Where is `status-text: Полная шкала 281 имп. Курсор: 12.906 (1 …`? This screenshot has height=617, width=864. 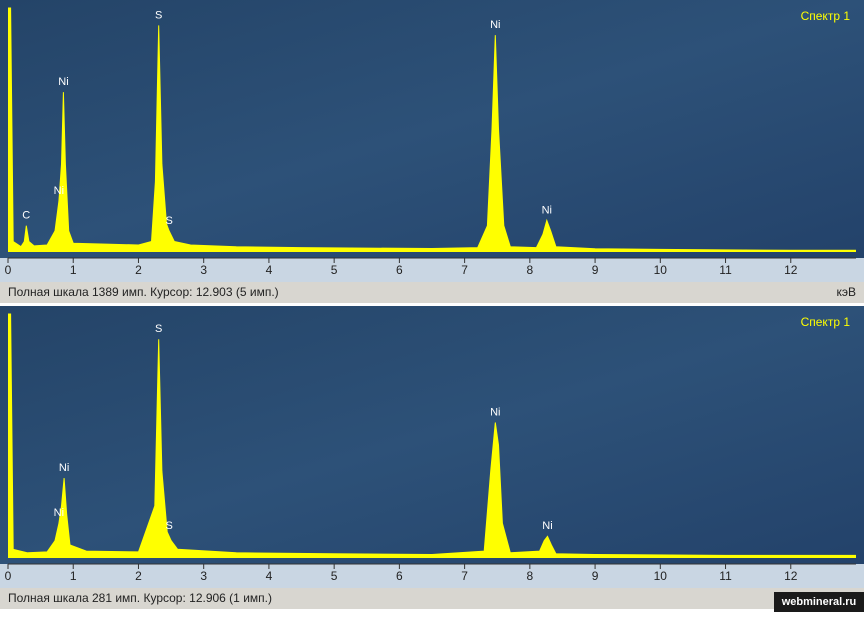
status-text: Полная шкала 281 имп. Курсор: 12.906 (1 … is located at coordinates (140, 598).